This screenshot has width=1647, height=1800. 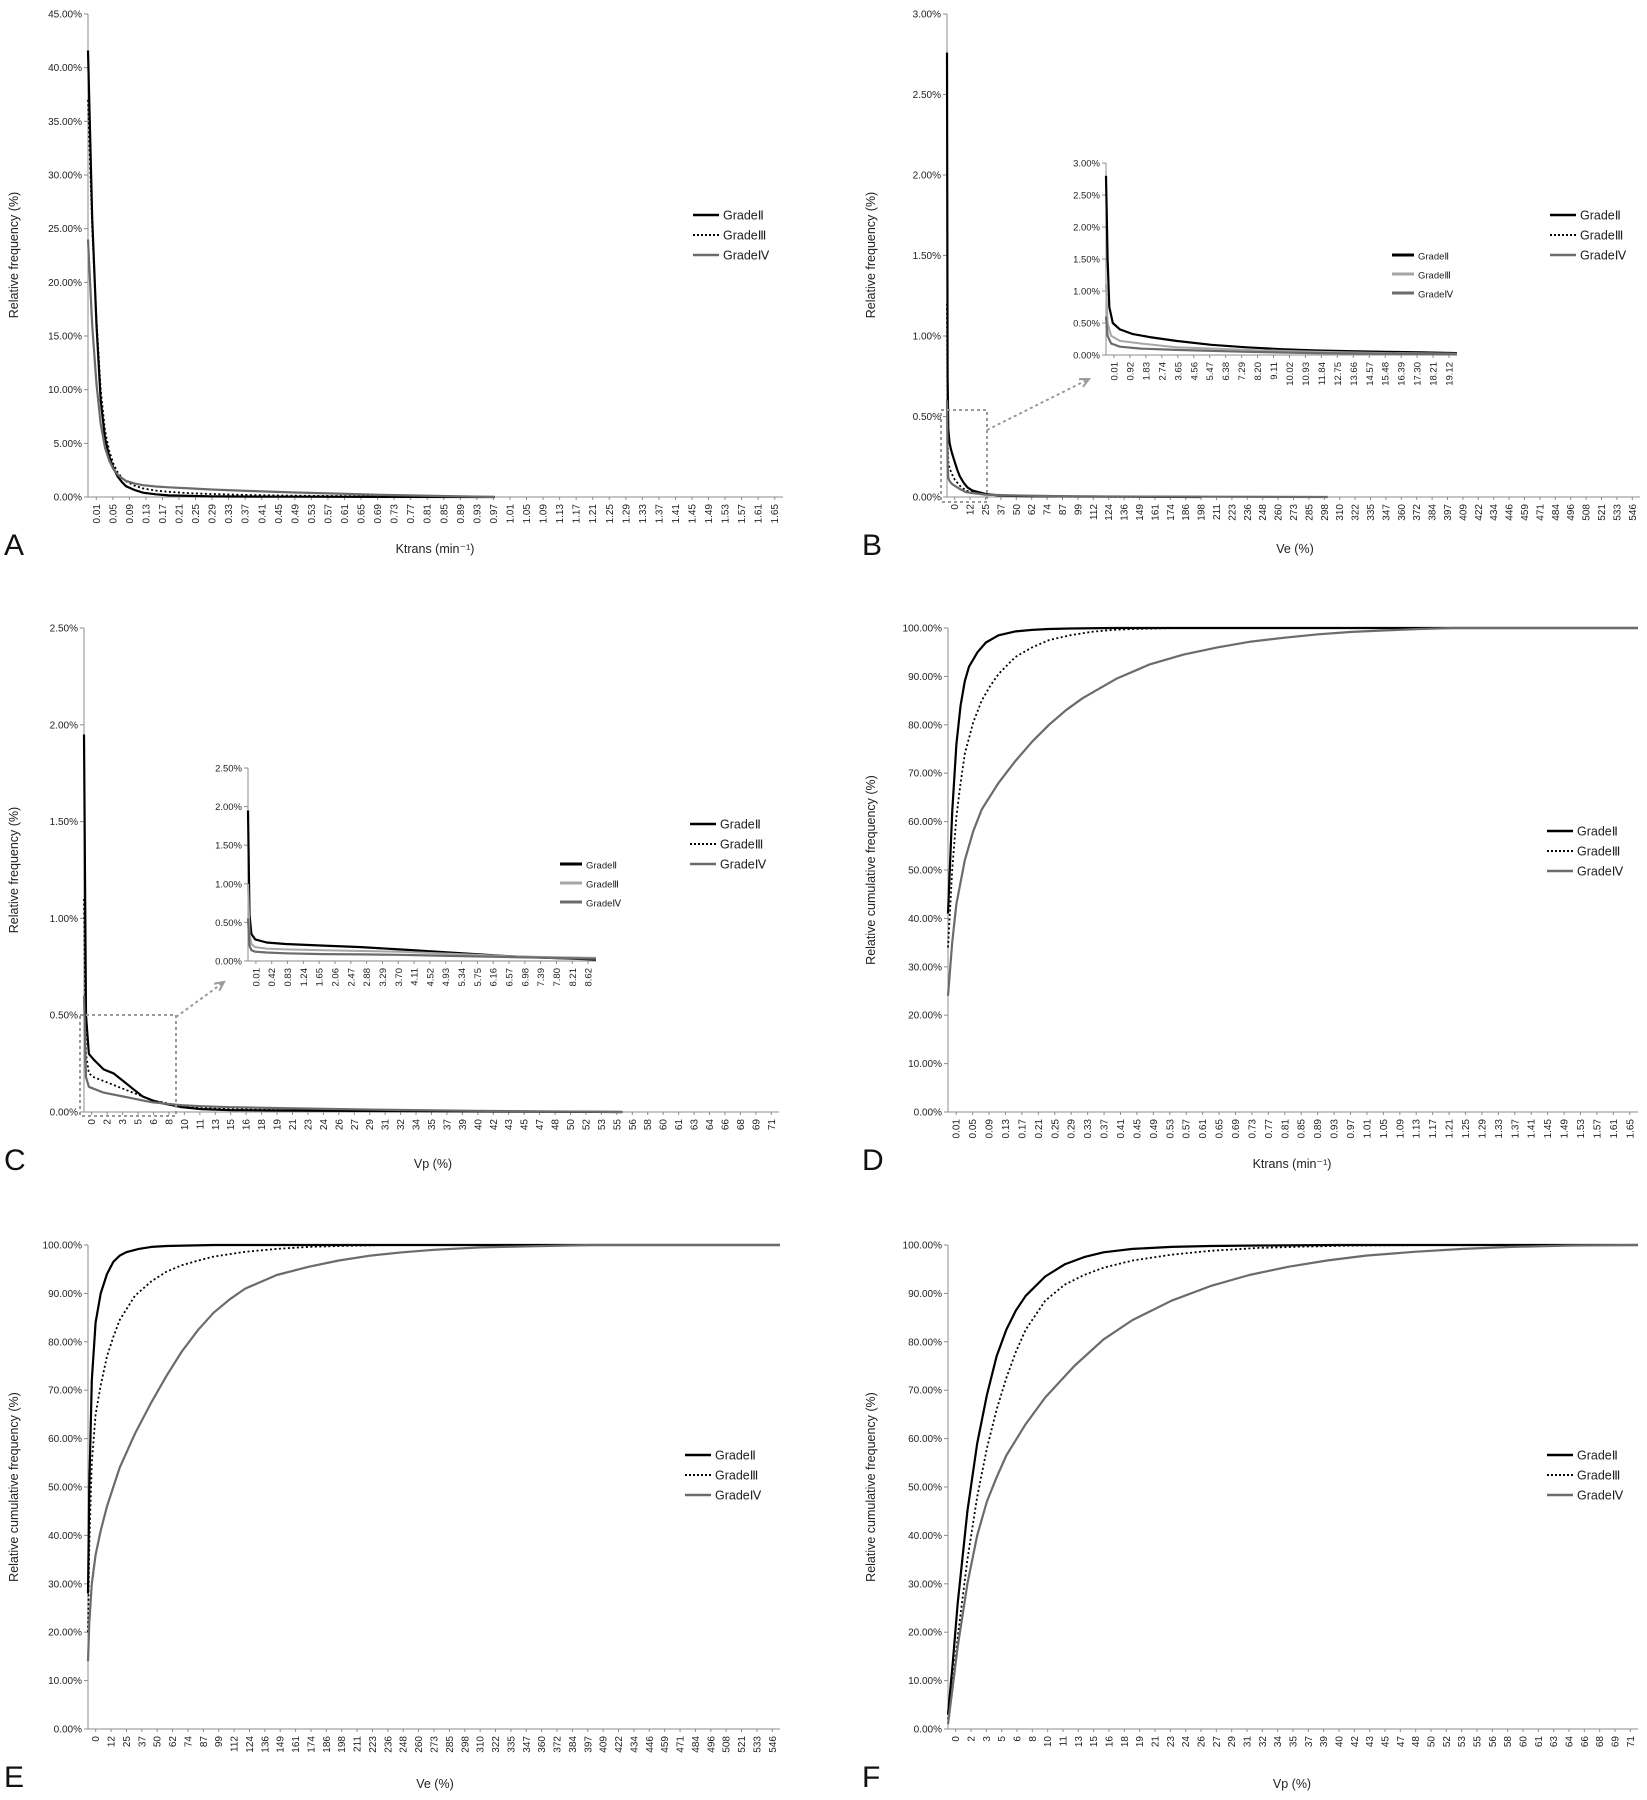 What do you see at coordinates (65, 229) in the screenshot?
I see `y-tick-label: 25.00%` at bounding box center [65, 229].